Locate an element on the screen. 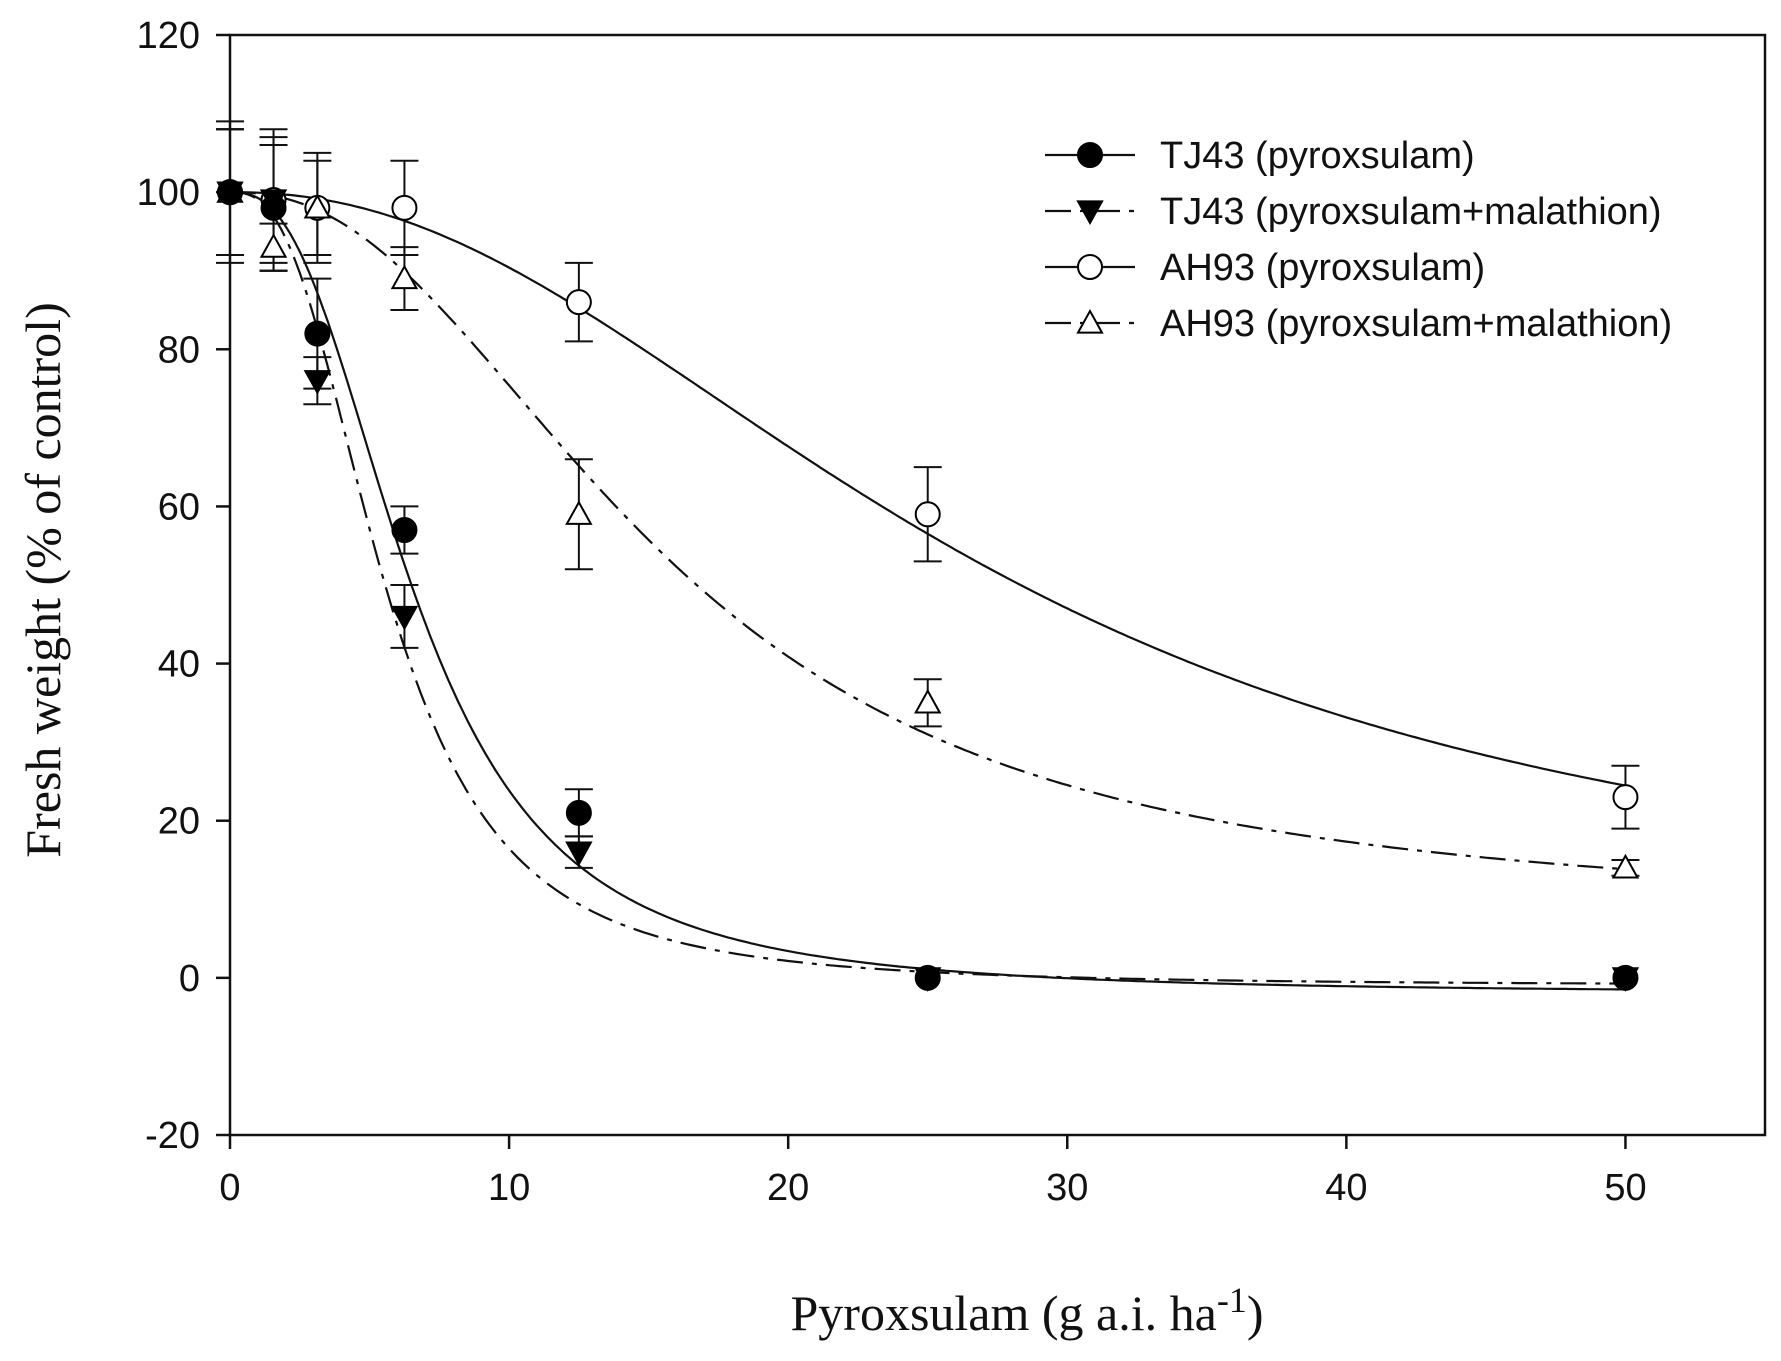 The width and height of the screenshot is (1781, 1361). x-tick-label: 0 is located at coordinates (229, 1188).